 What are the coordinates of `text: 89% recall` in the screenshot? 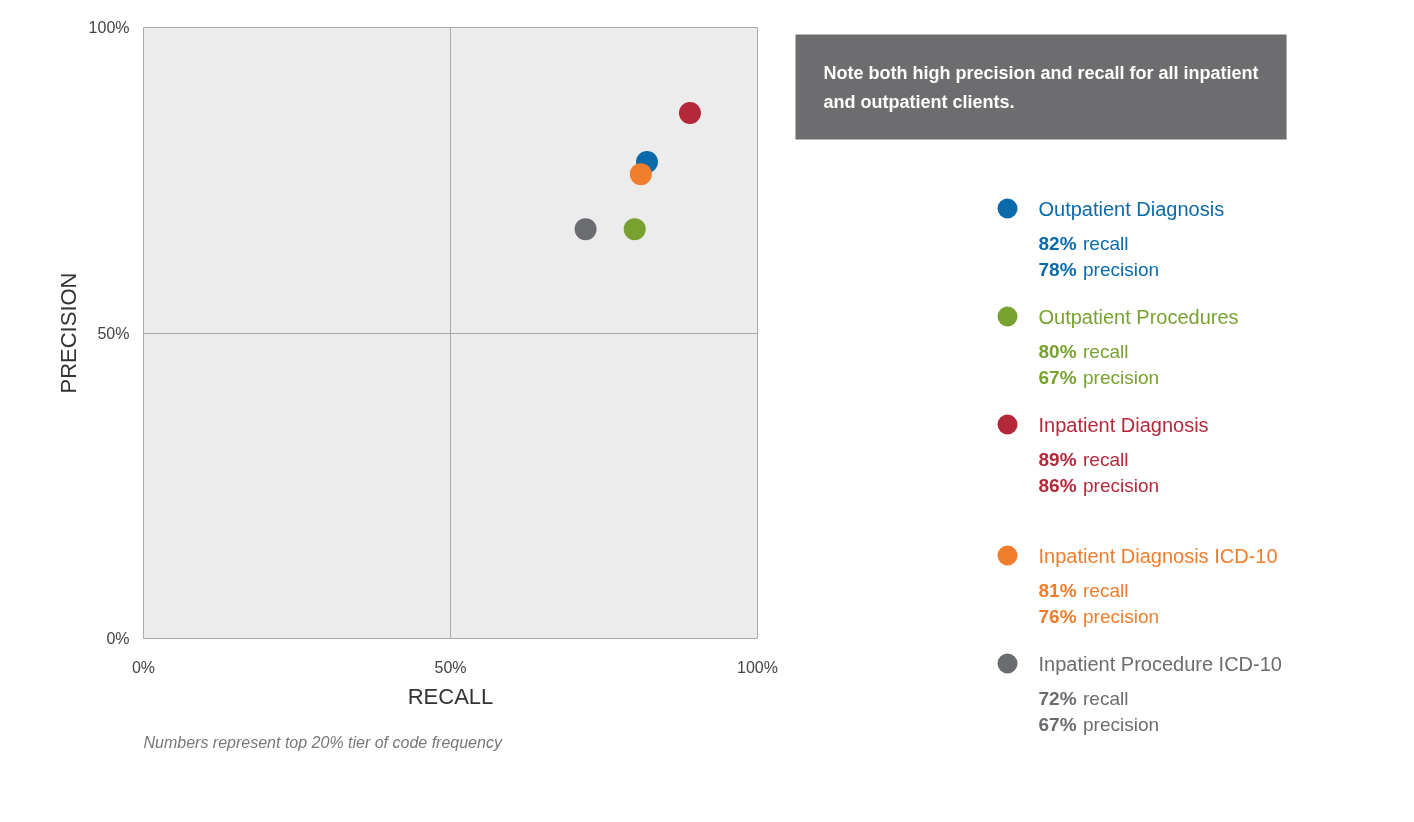 It's located at (1083, 459).